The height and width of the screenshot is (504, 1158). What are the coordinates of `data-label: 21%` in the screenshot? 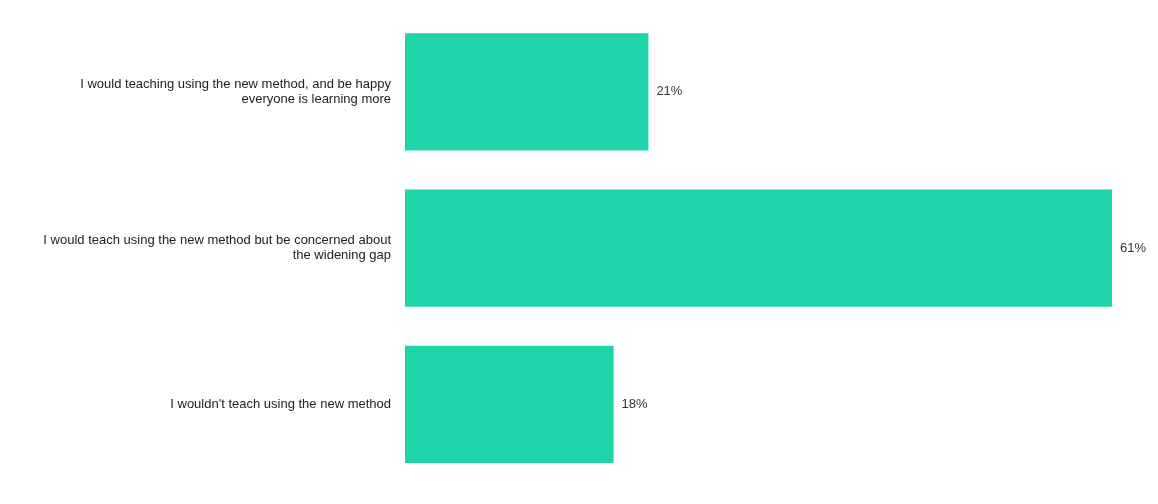 It's located at (669, 91).